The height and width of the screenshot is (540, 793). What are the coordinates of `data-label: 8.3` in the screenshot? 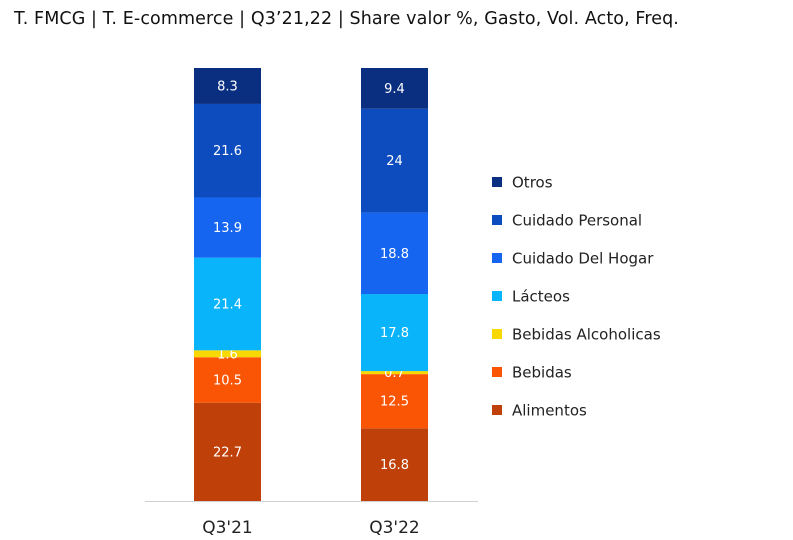 It's located at (227, 86).